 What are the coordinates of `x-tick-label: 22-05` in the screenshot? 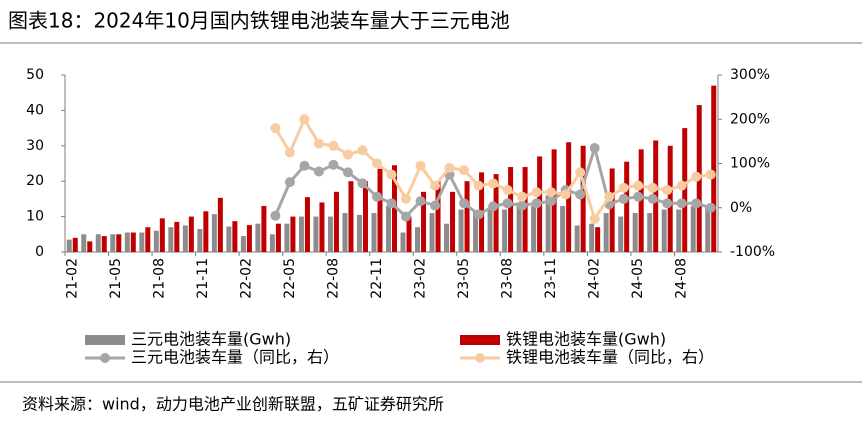 It's located at (290, 278).